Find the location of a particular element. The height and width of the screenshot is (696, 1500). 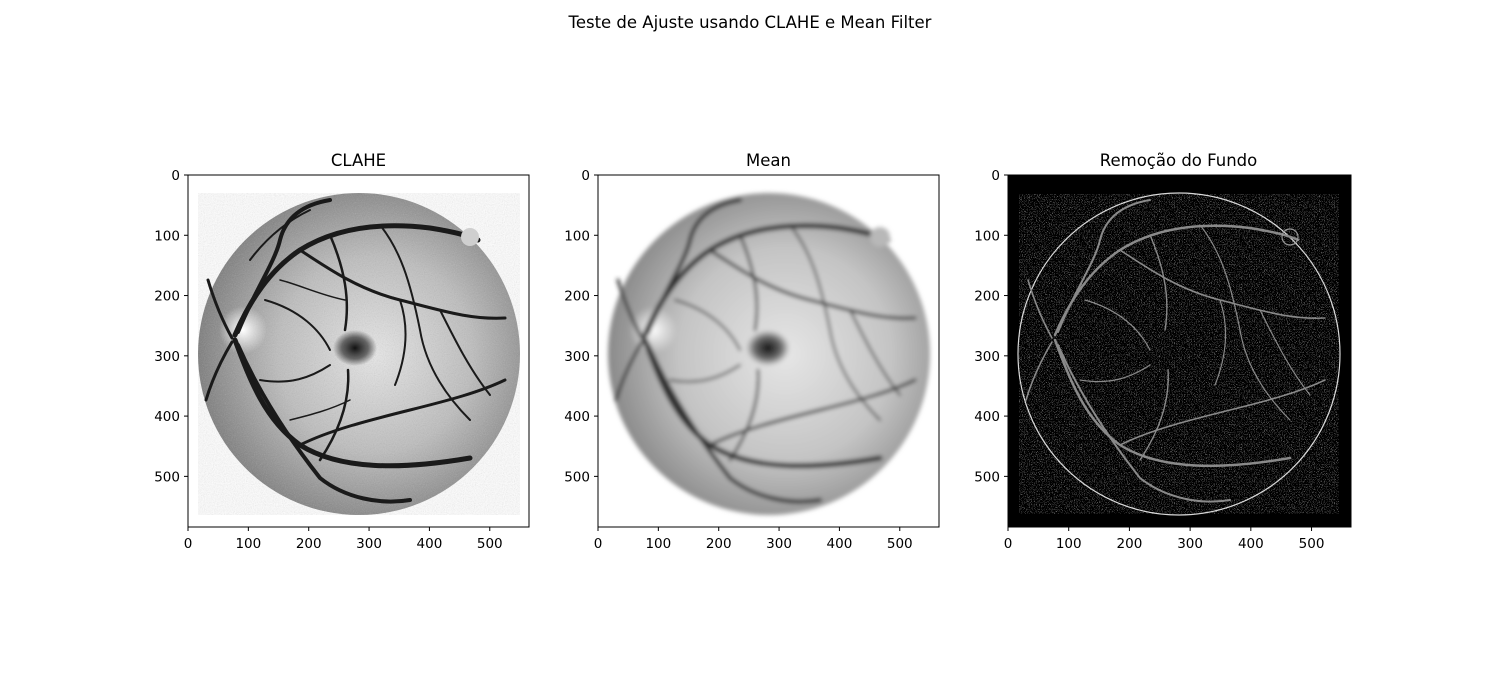

fundus-image-background-removal is located at coordinates (1179, 354).